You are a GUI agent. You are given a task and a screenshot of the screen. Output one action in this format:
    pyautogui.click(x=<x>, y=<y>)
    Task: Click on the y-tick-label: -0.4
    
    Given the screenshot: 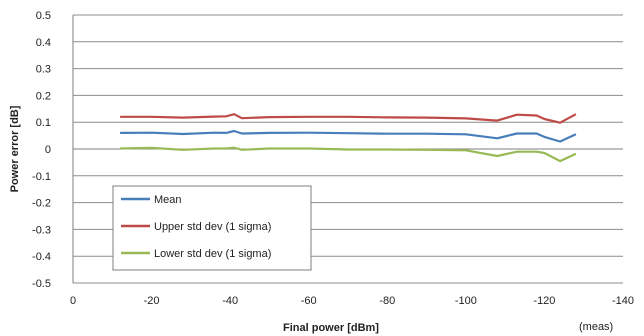 What is the action you would take?
    pyautogui.click(x=41, y=257)
    